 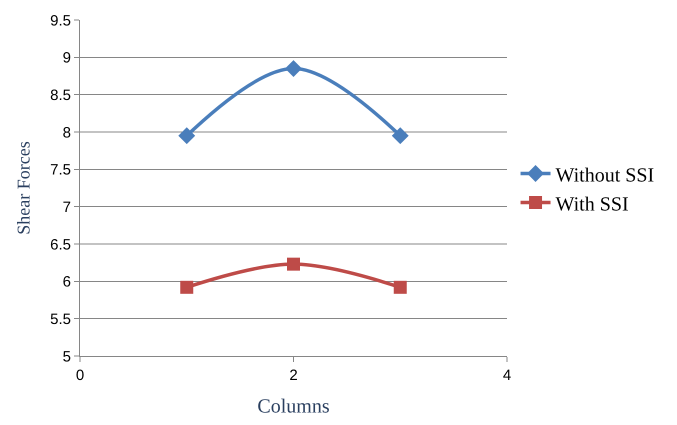 I want to click on x-axis-title: Columns, so click(x=293, y=407).